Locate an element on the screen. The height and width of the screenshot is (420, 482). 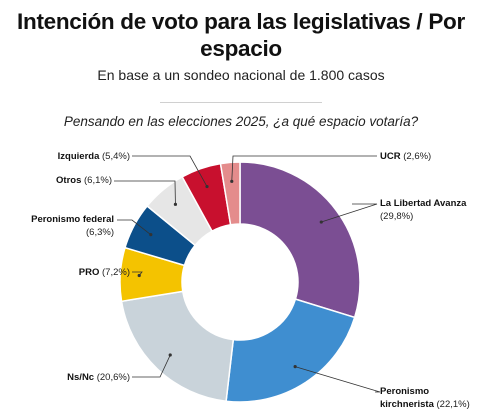
leader-line-ucr is located at coordinates (304, 168).